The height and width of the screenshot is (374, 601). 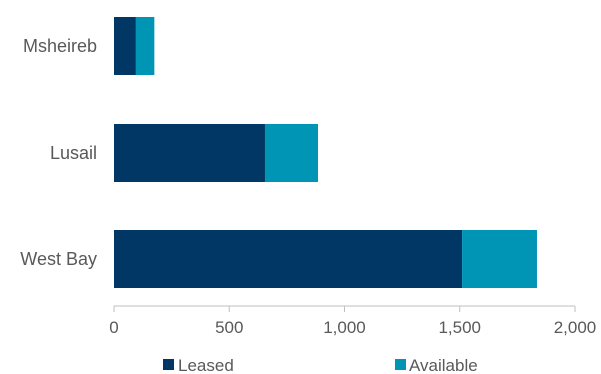 I want to click on x-tick-label: 0, so click(x=113, y=327).